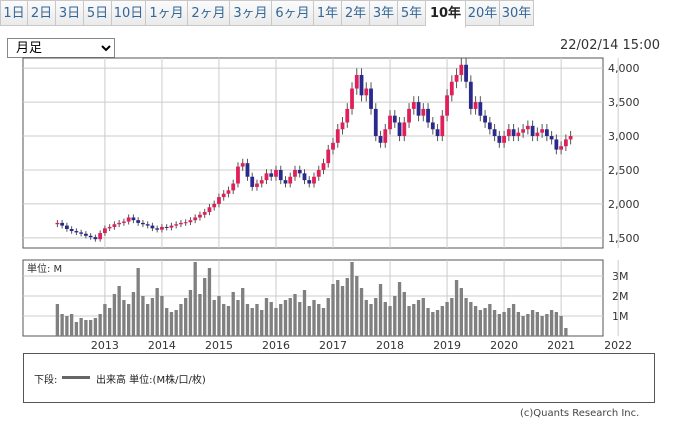 The image size is (678, 426). I want to click on legend: 下段: 出来高 単位:(M株/口/枚), so click(339, 378).